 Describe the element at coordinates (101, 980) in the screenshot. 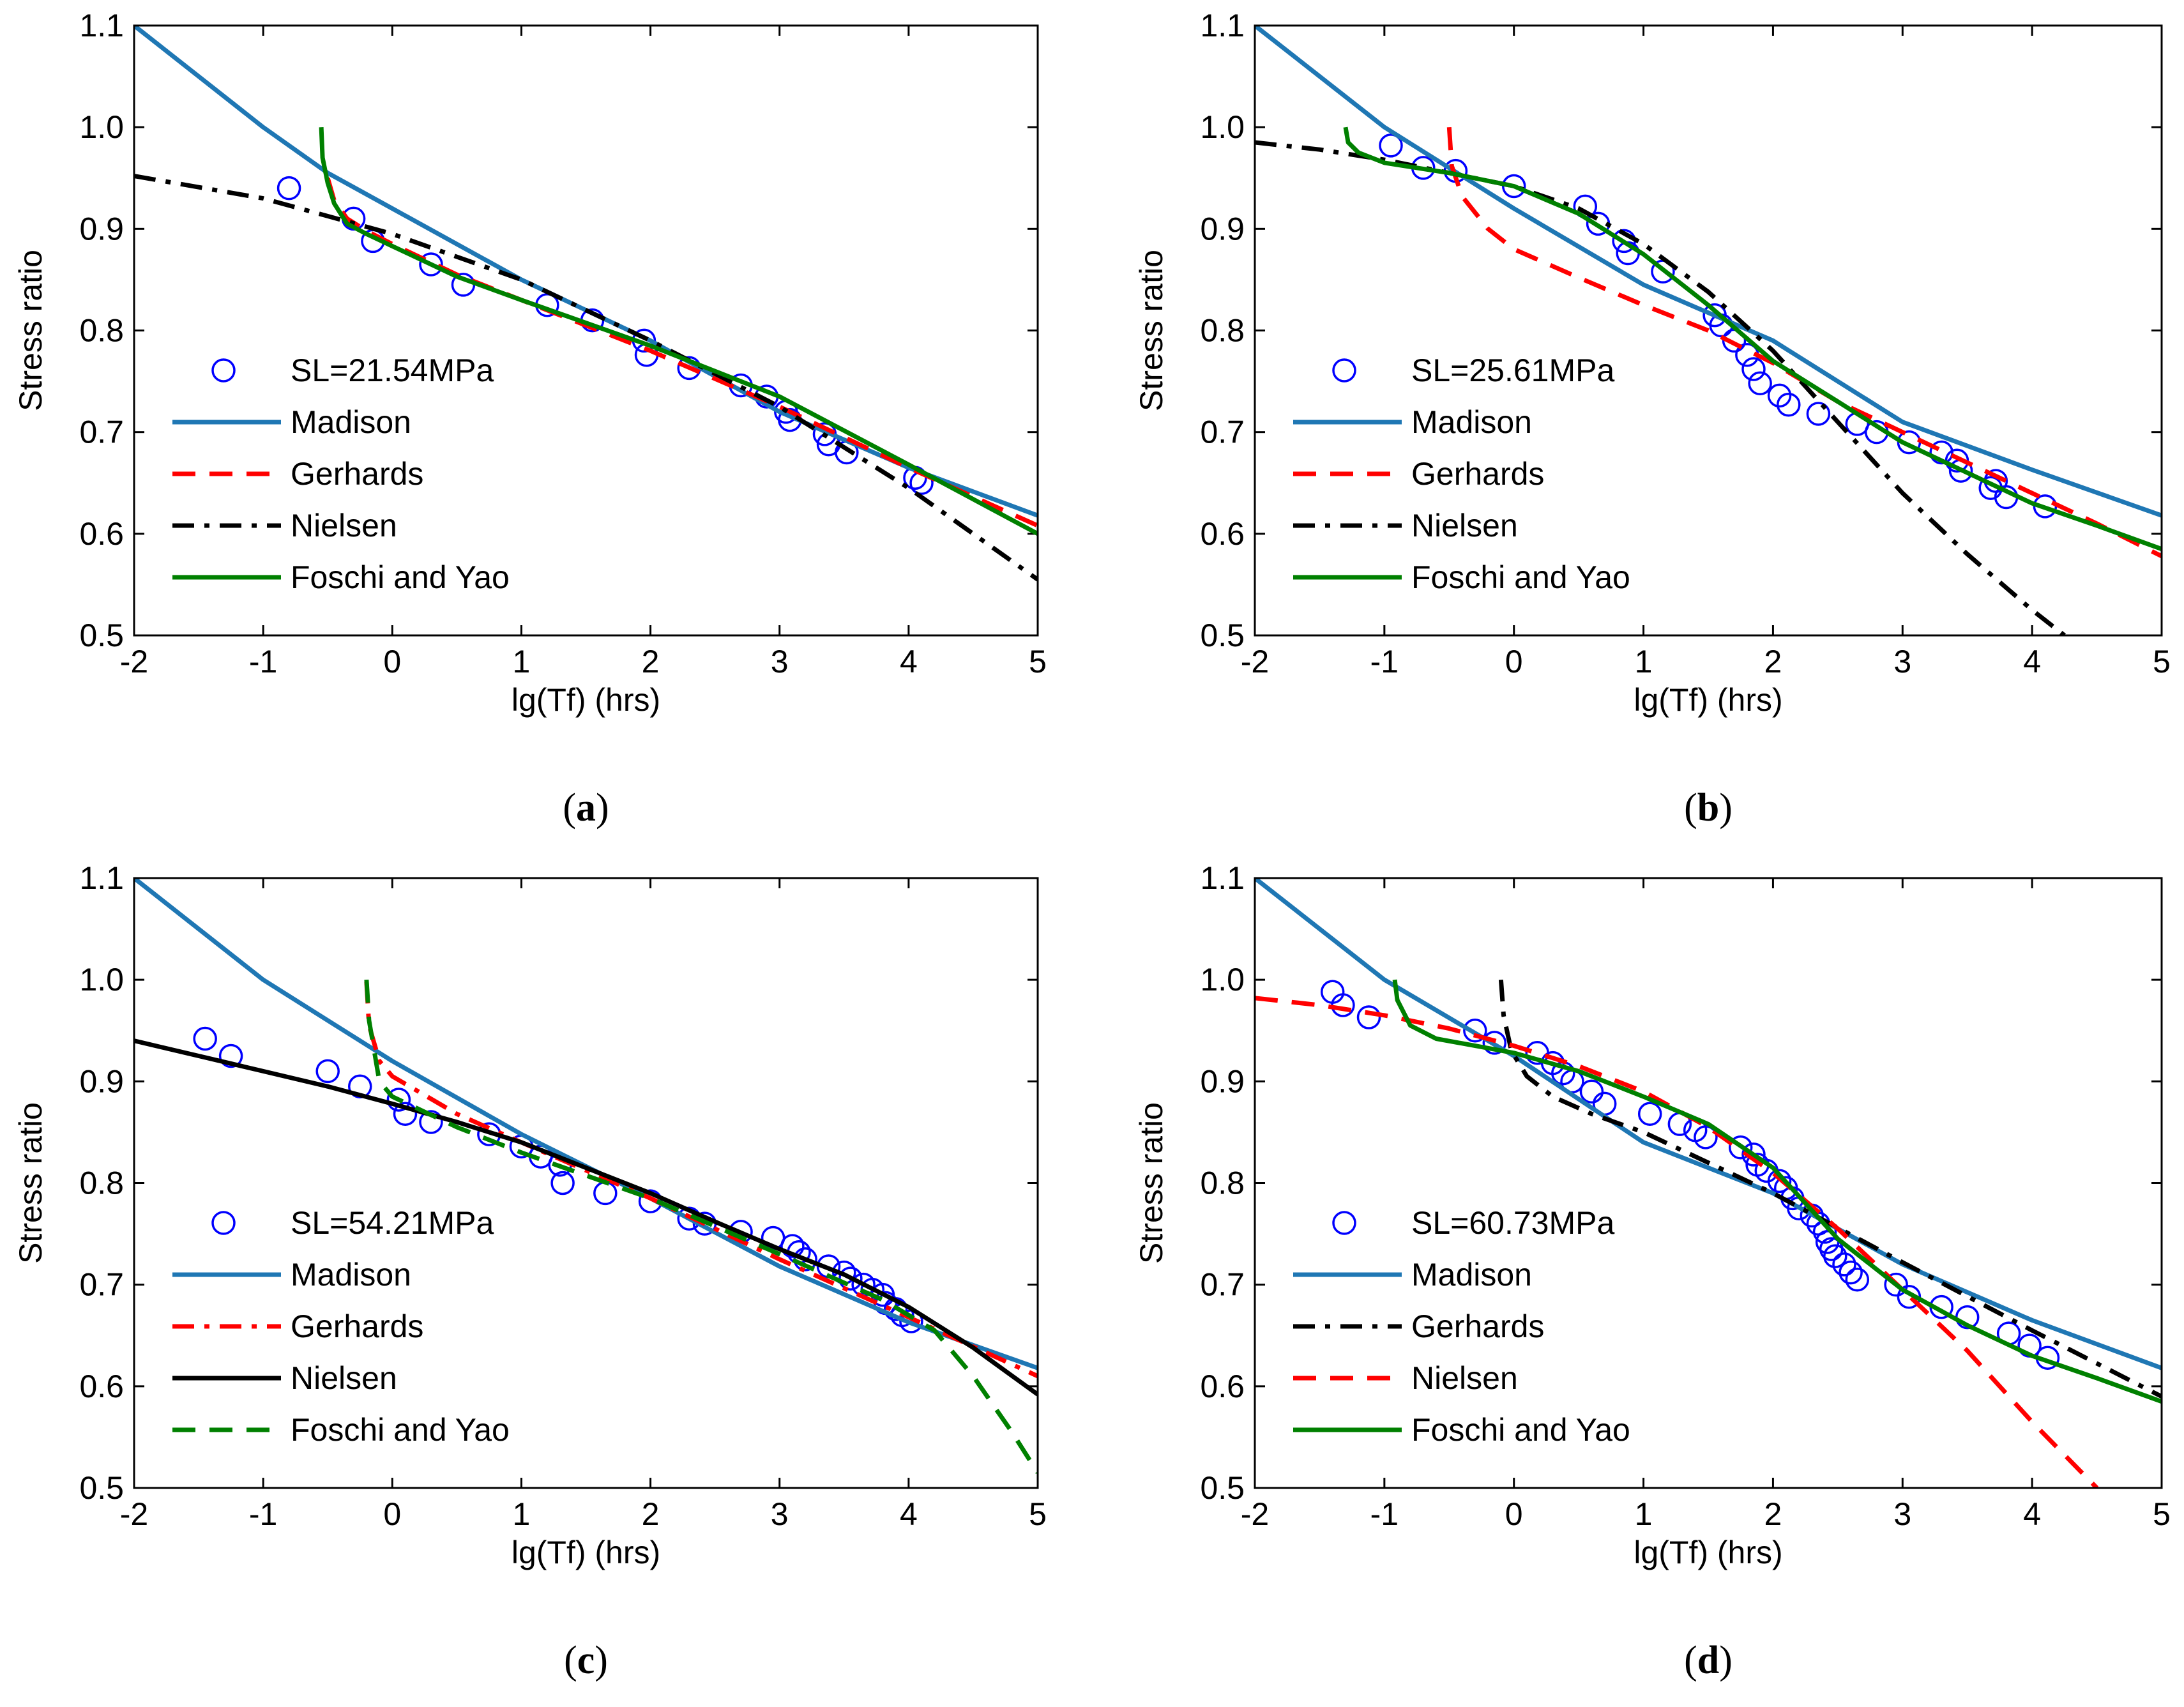

I see `y-tick-label: 1.0` at that location.